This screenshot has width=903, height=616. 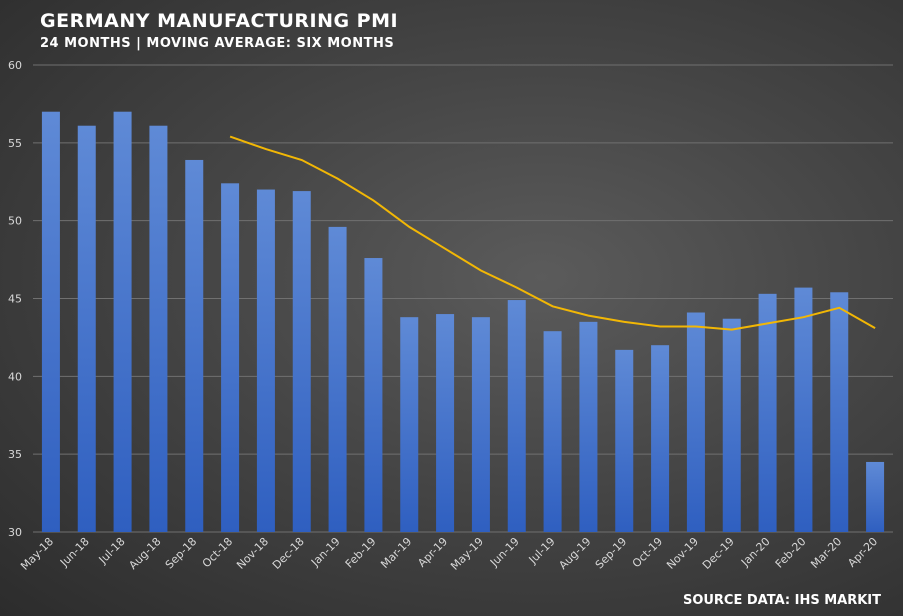 What do you see at coordinates (181, 553) in the screenshot?
I see `x-tick-label: Sep-18` at bounding box center [181, 553].